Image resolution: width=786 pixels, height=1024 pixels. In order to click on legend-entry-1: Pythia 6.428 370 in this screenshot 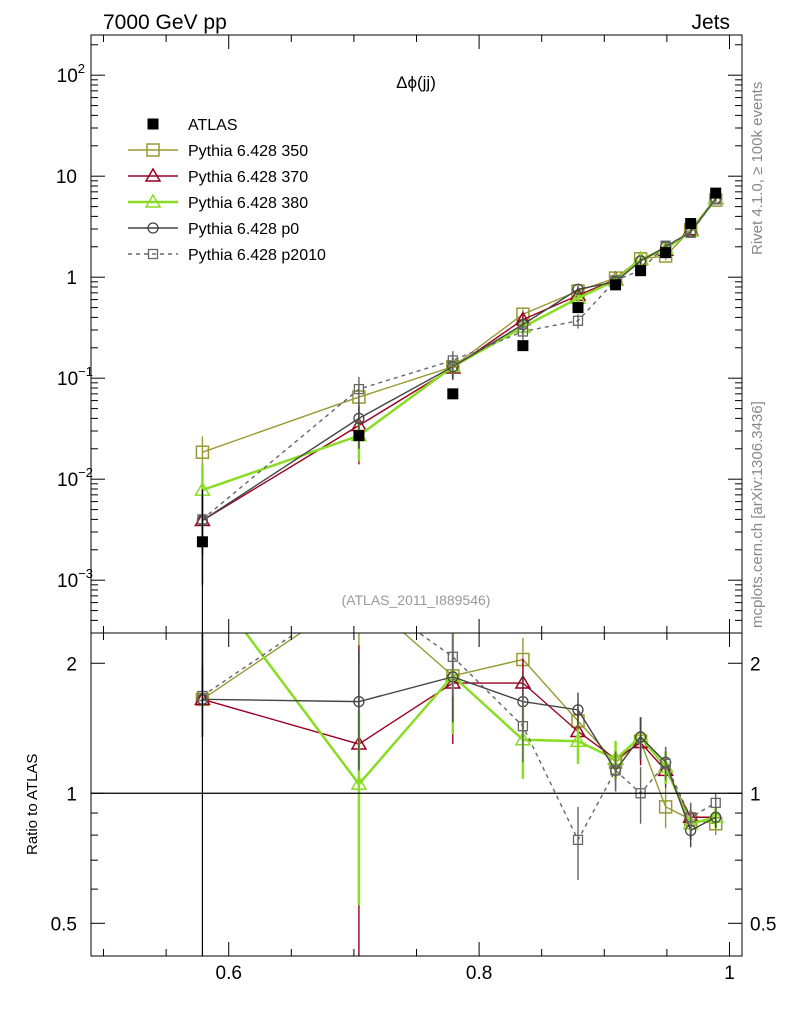, I will do `click(218, 176)`.